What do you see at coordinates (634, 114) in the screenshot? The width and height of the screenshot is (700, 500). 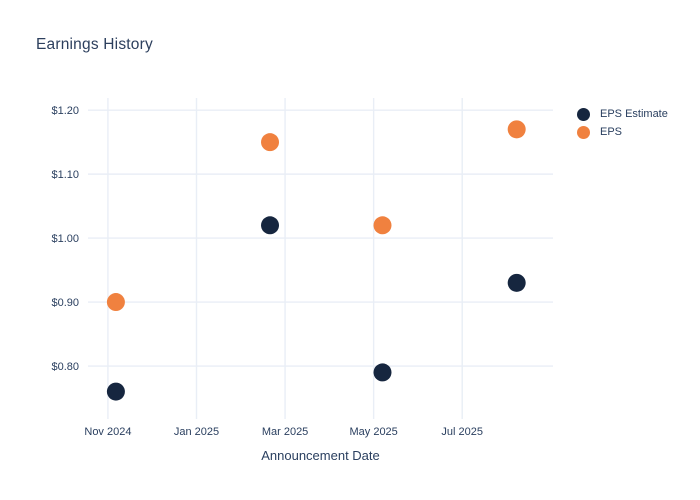 I see `legend-label-eps-estimate: EPS Estimate` at bounding box center [634, 114].